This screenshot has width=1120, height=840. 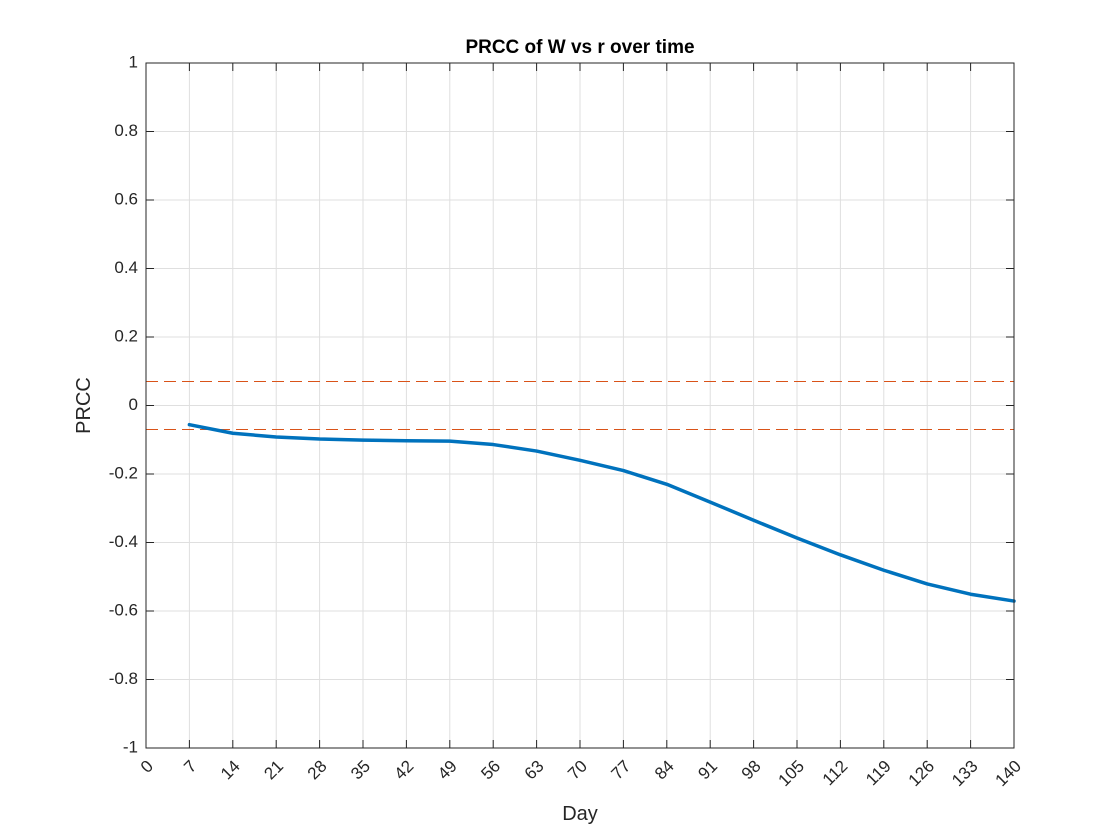 What do you see at coordinates (123, 404) in the screenshot?
I see `y-tick-labels: -1 -0.8 -0.6 -0.4 -0.2 0 0.2 0.4 0.6 0.8 1` at bounding box center [123, 404].